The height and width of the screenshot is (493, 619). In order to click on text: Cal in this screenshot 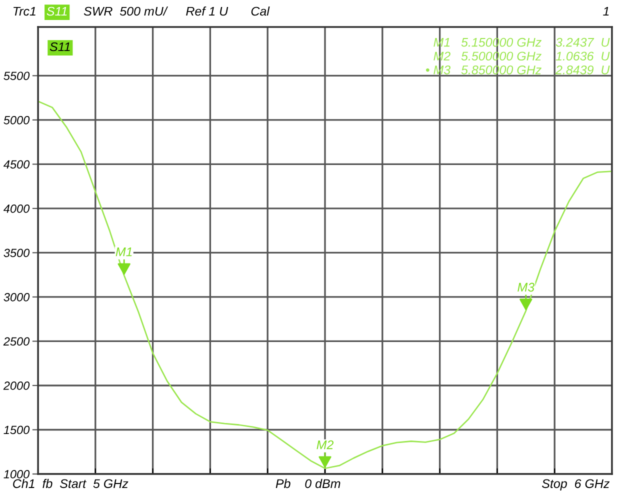, I will do `click(260, 11)`.